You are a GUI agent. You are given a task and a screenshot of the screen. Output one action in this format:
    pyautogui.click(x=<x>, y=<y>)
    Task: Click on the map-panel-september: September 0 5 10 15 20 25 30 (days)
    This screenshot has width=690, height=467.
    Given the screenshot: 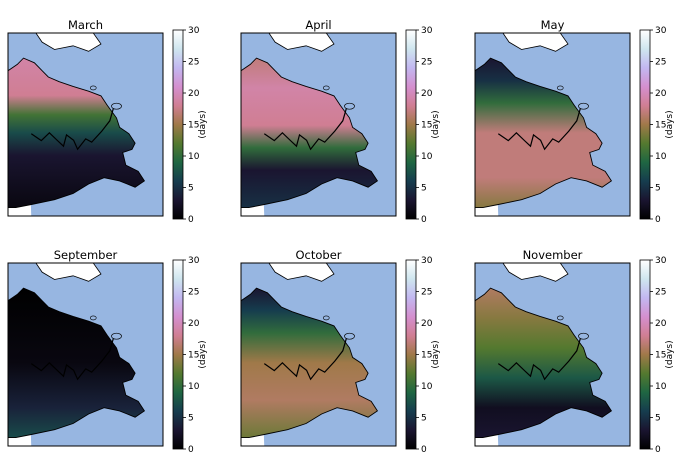 What is the action you would take?
    pyautogui.click(x=107, y=351)
    